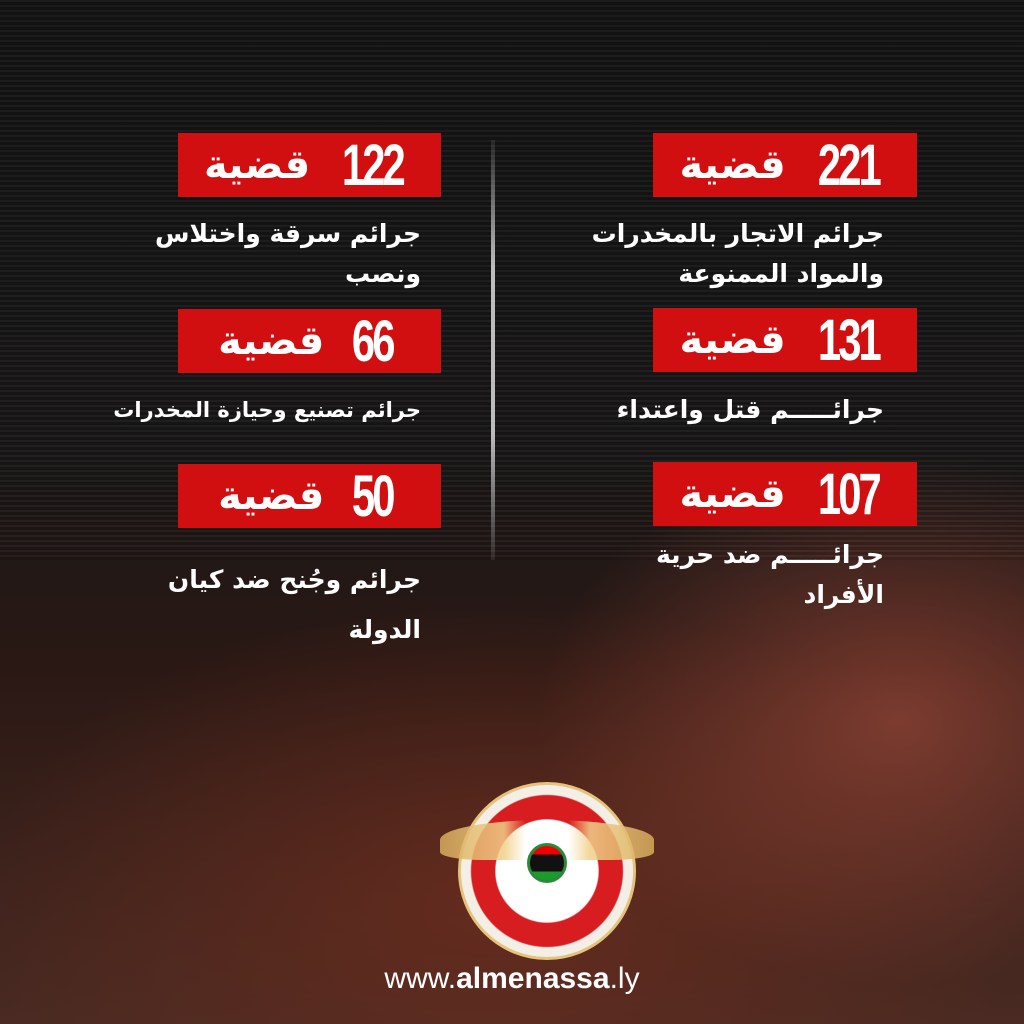 This screenshot has height=1024, width=1024. I want to click on column-divider, so click(493, 350).